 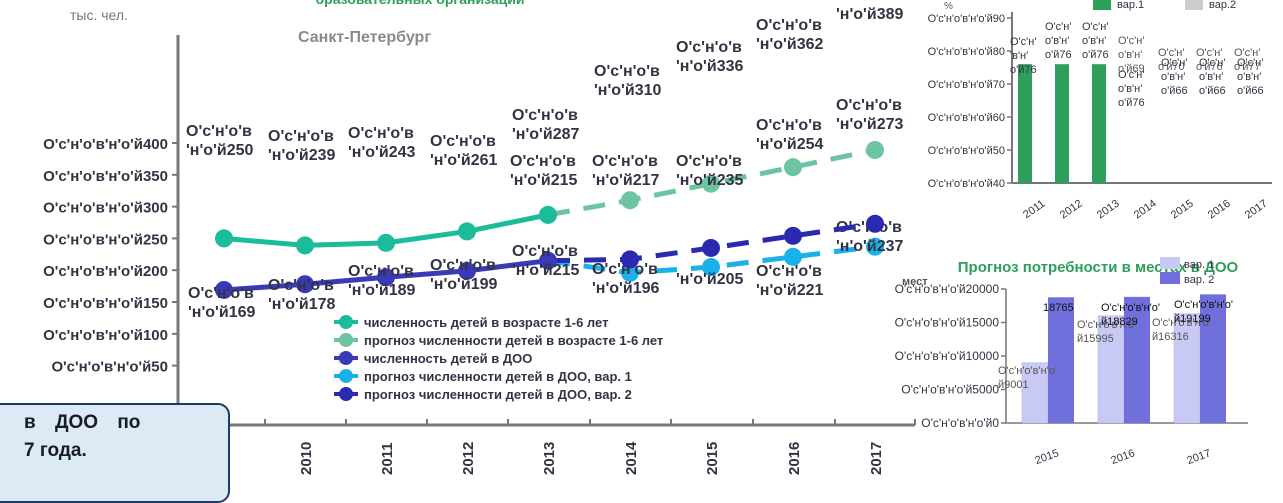 I want to click on pct-chart-bar-label-v2-line: o'й70, so click(x=1171, y=67).